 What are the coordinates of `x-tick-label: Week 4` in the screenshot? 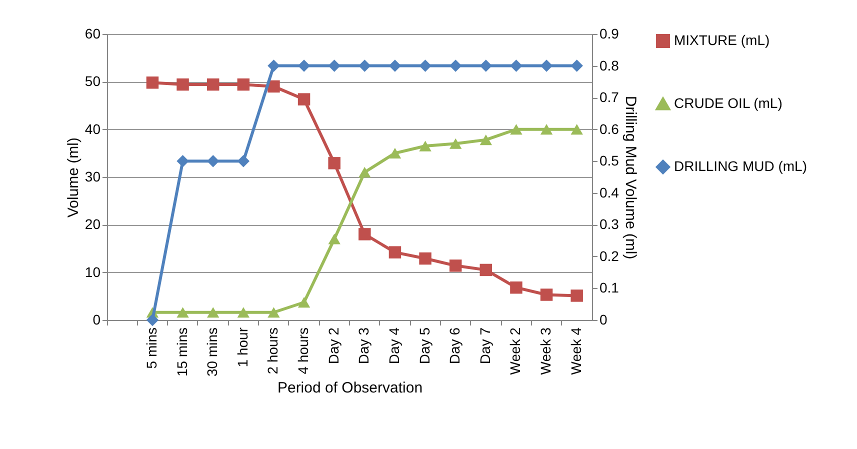 It's located at (576, 351).